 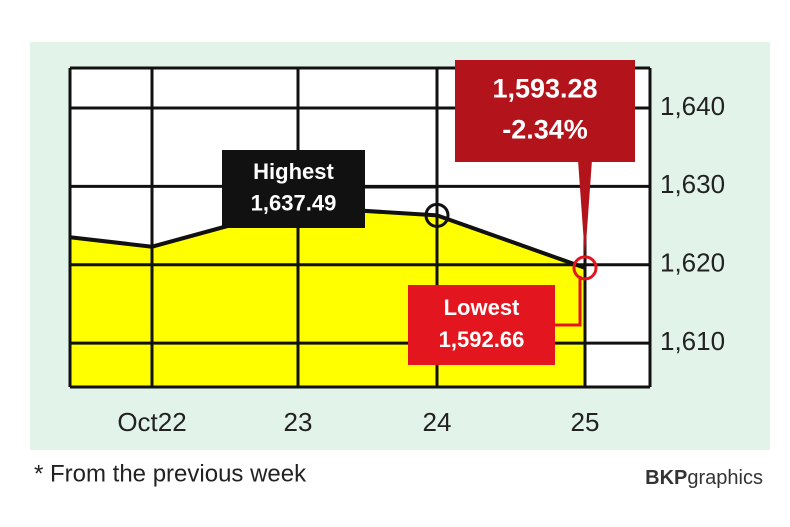 I want to click on x-tick-label: 23, so click(x=298, y=422).